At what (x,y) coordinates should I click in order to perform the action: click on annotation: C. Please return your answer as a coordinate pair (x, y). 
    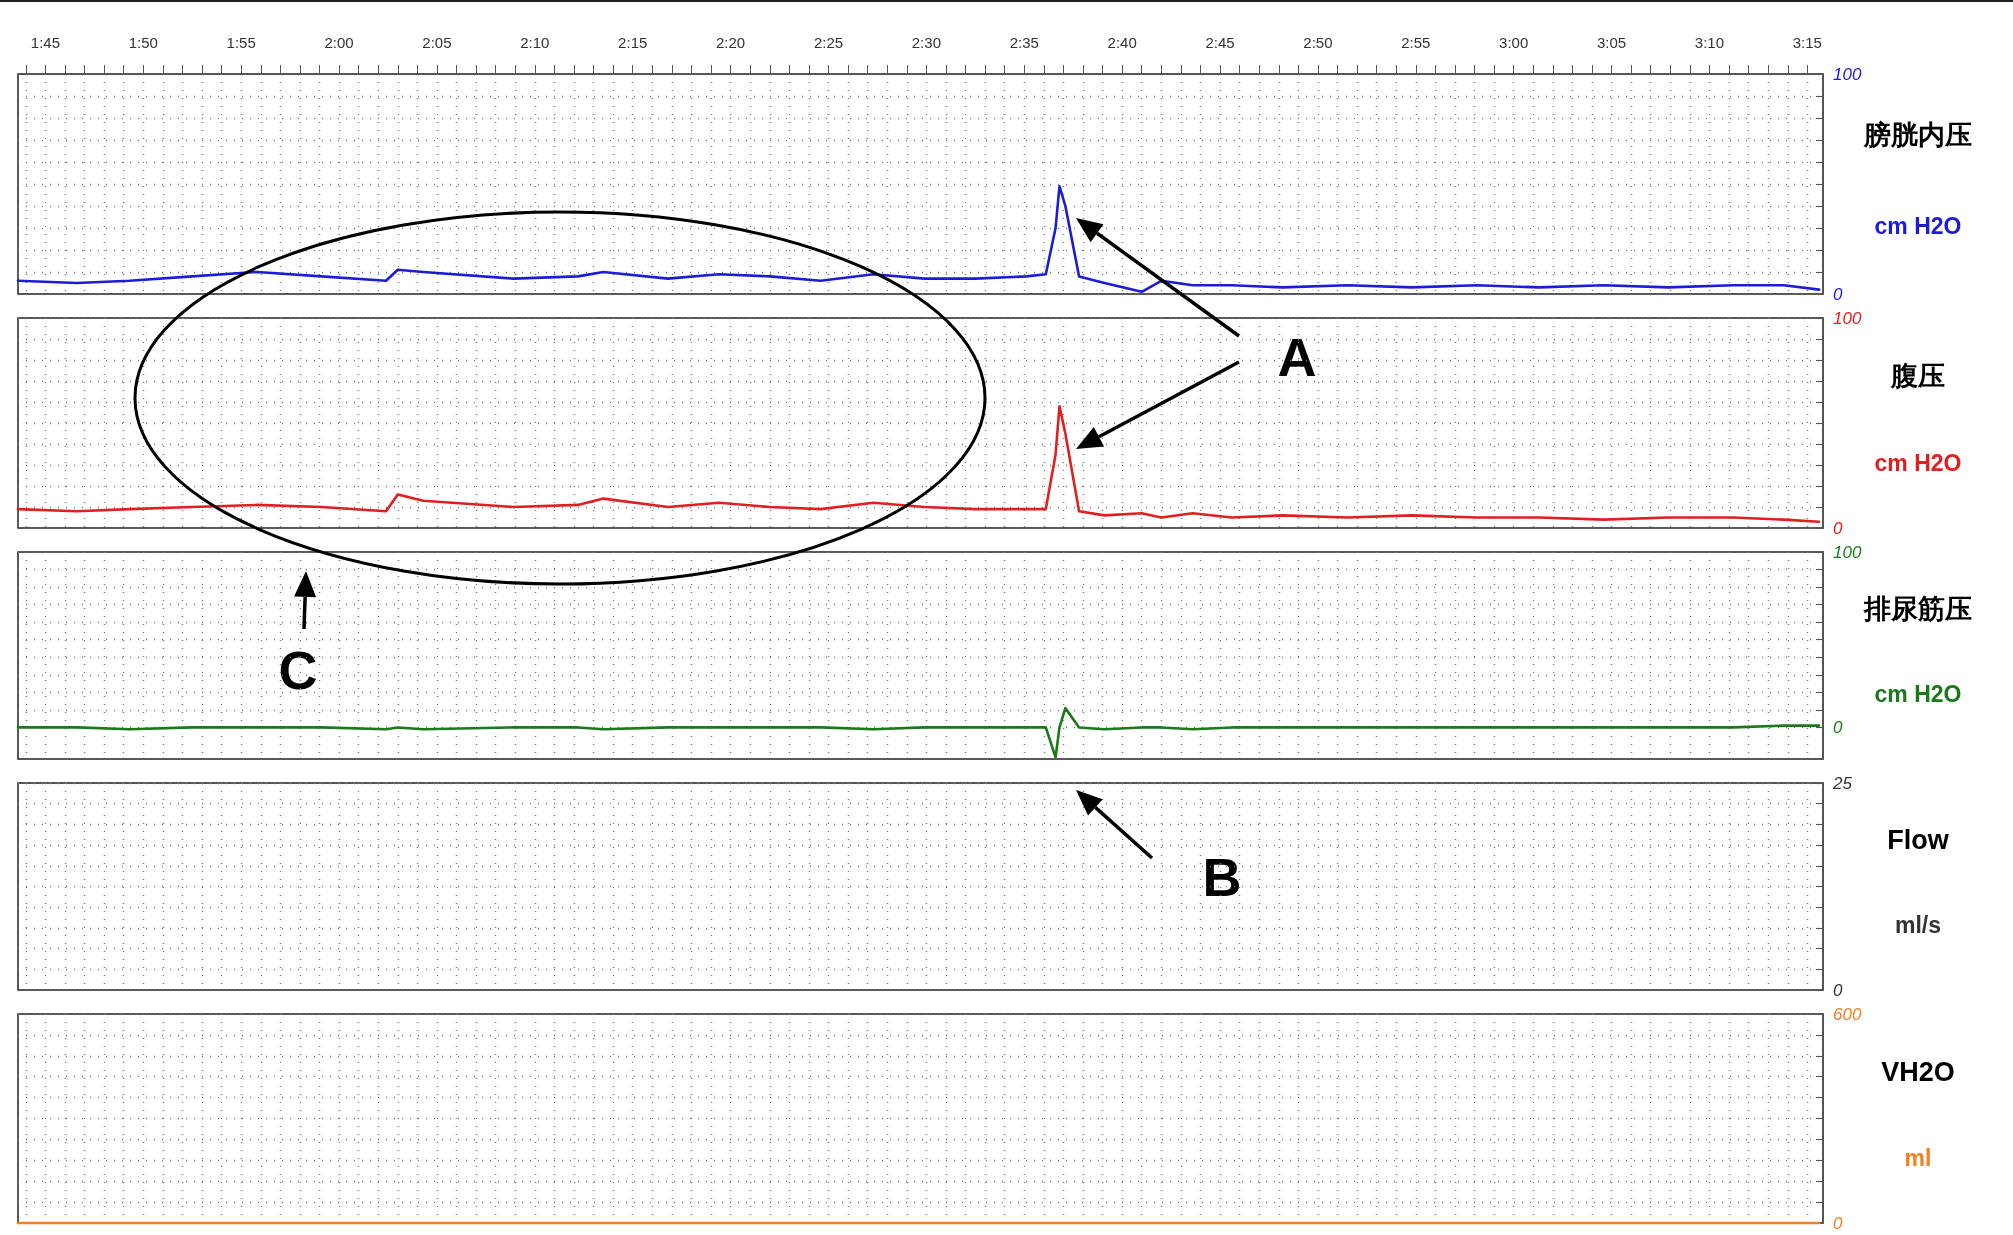
    Looking at the image, I should click on (298, 670).